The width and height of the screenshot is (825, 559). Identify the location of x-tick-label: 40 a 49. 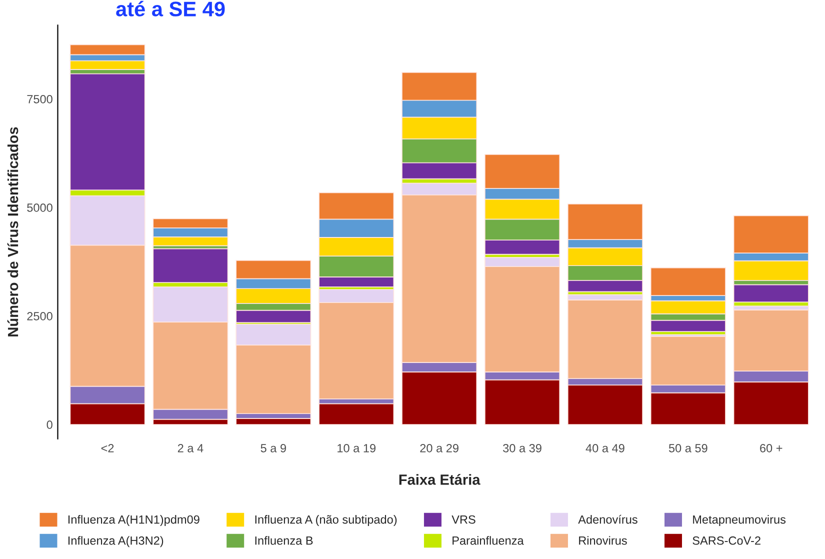
(605, 448).